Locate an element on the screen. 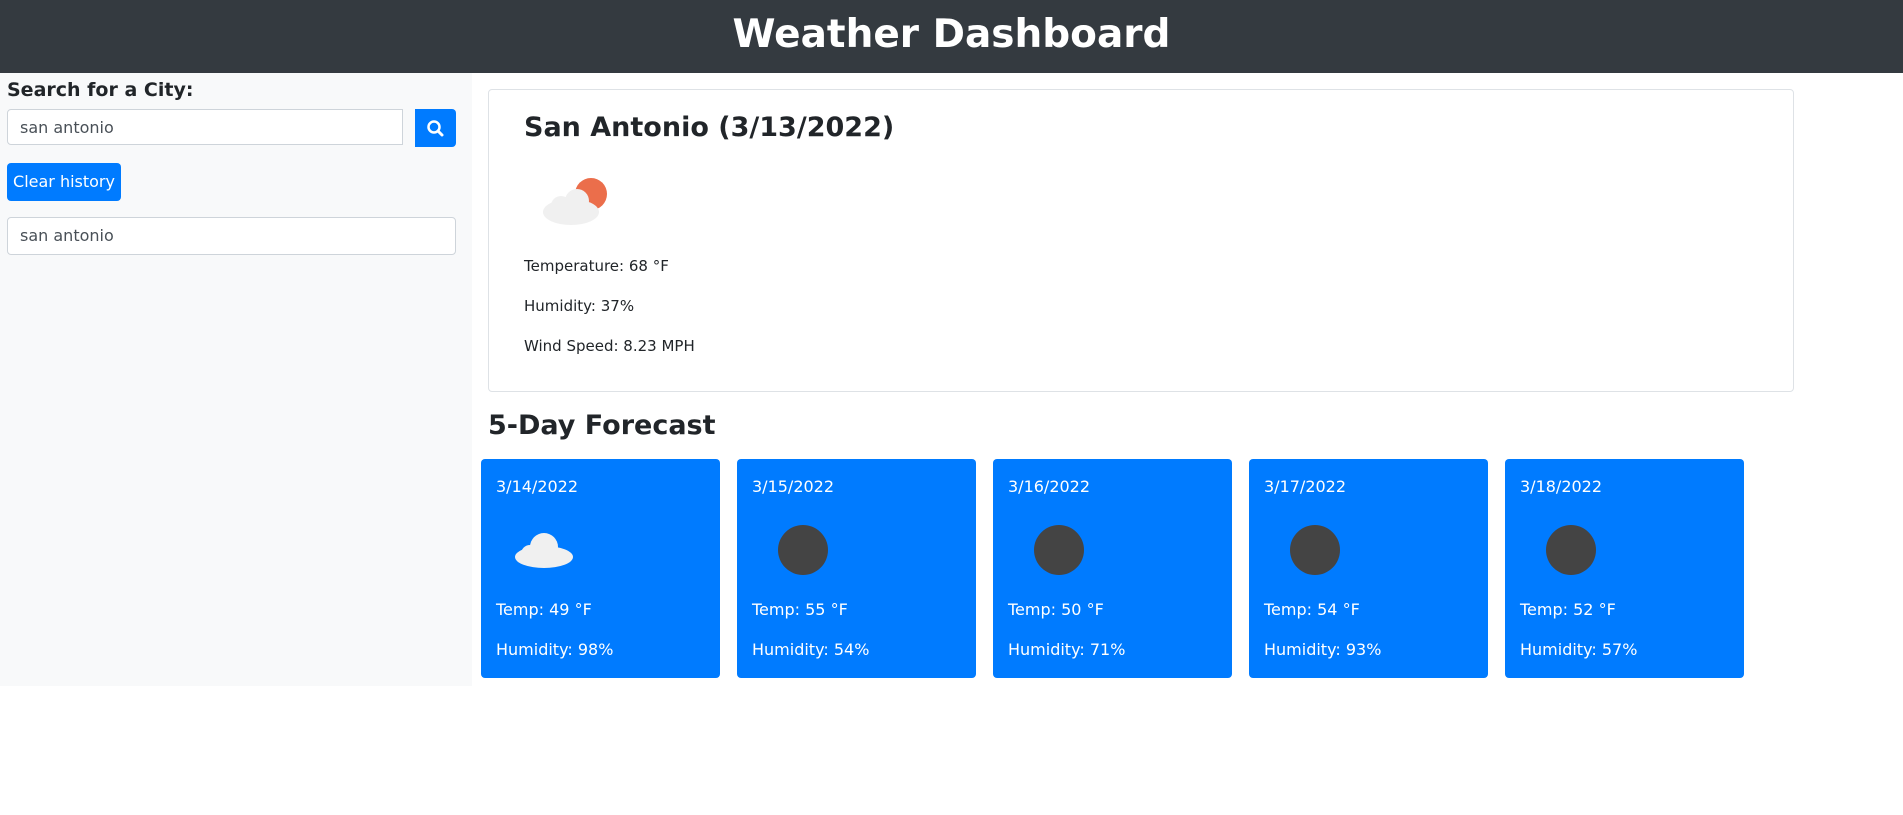  wind-speed: Wind Speed: 8.23 MPH is located at coordinates (609, 346).